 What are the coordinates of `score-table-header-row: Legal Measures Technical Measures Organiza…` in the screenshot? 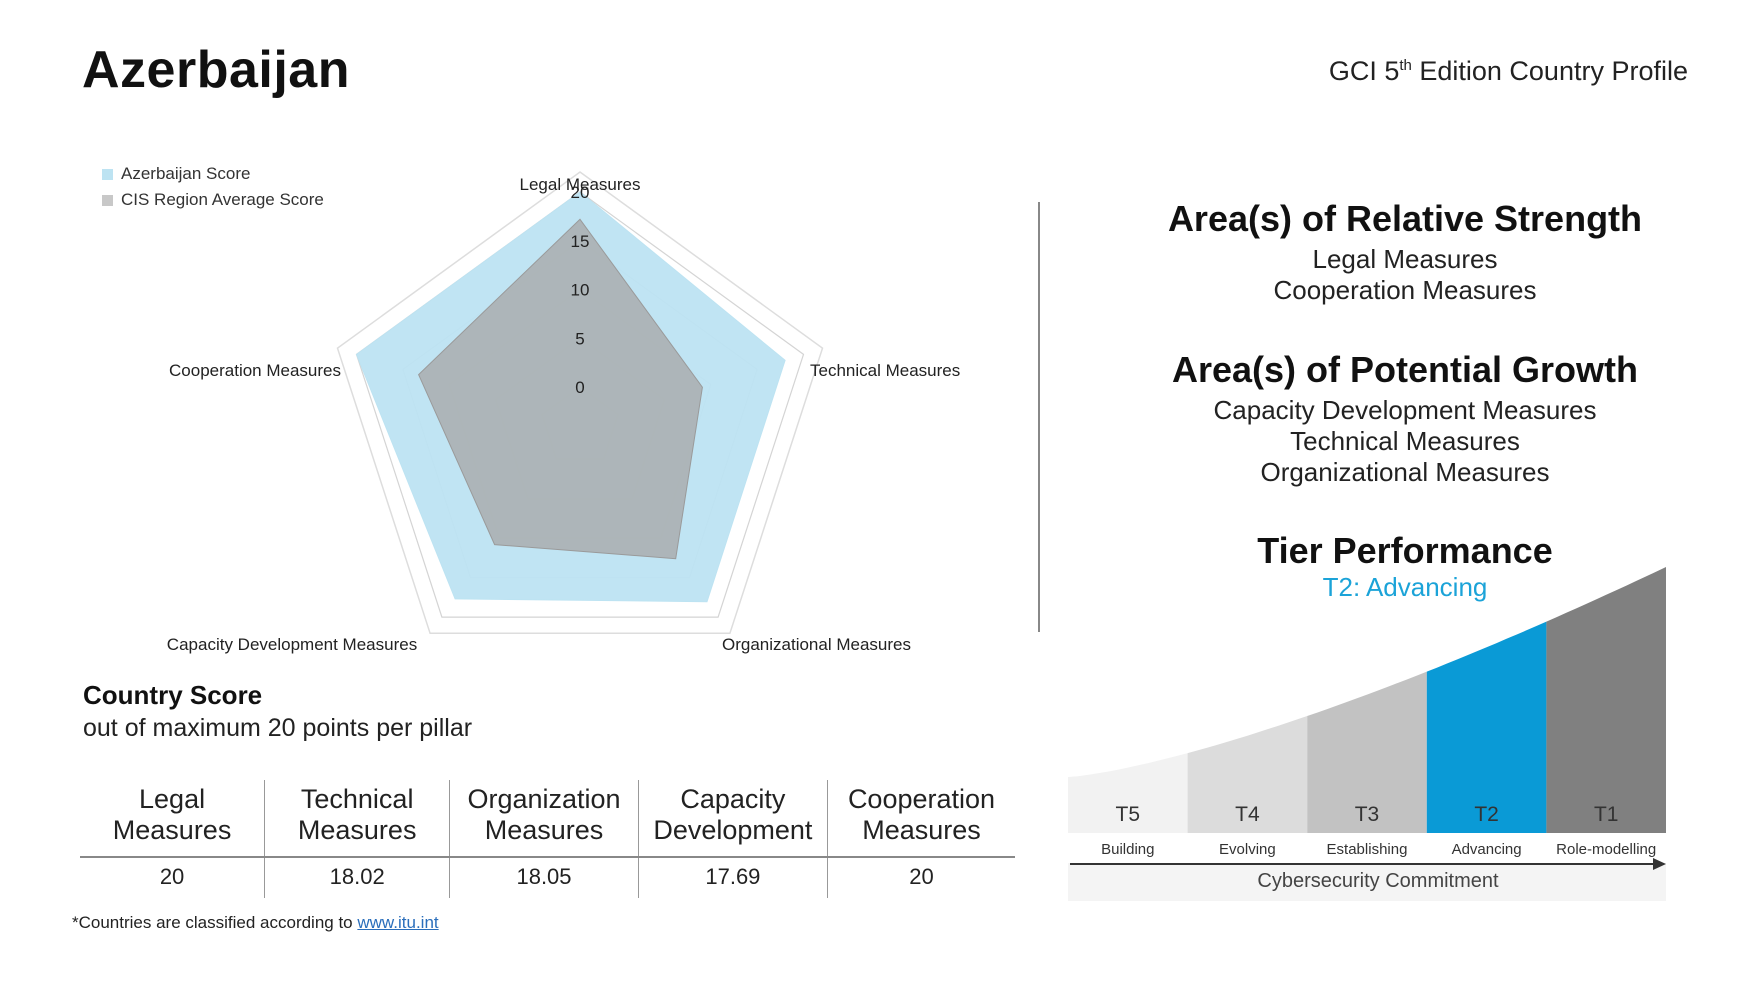 It's located at (547, 819).